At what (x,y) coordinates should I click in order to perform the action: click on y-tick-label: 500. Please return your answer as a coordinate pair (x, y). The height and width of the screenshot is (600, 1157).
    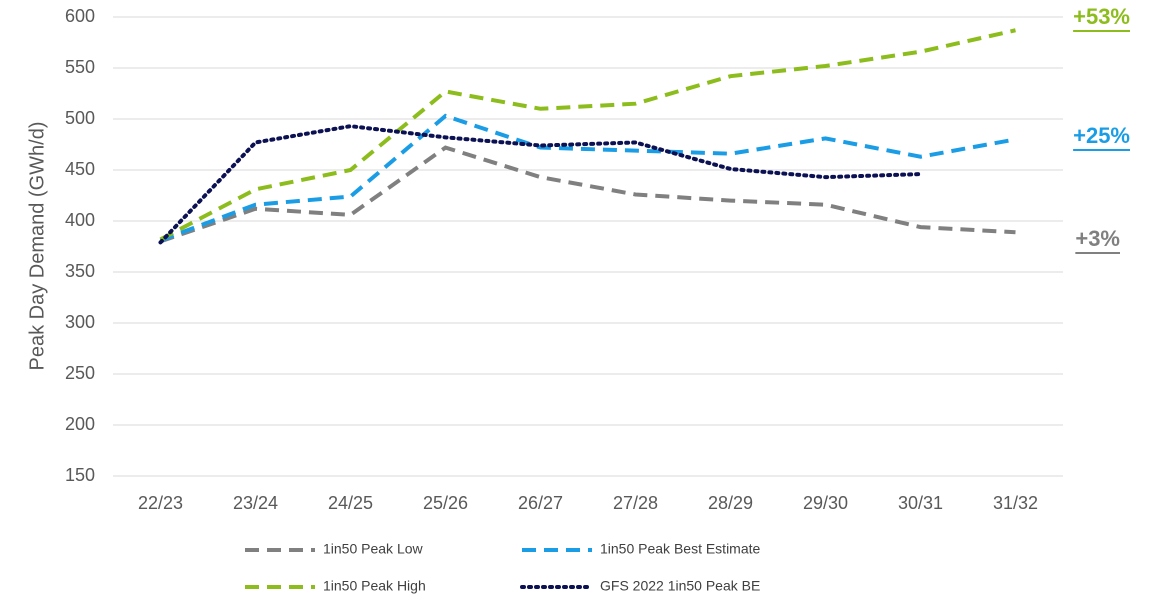
    Looking at the image, I should click on (80, 118).